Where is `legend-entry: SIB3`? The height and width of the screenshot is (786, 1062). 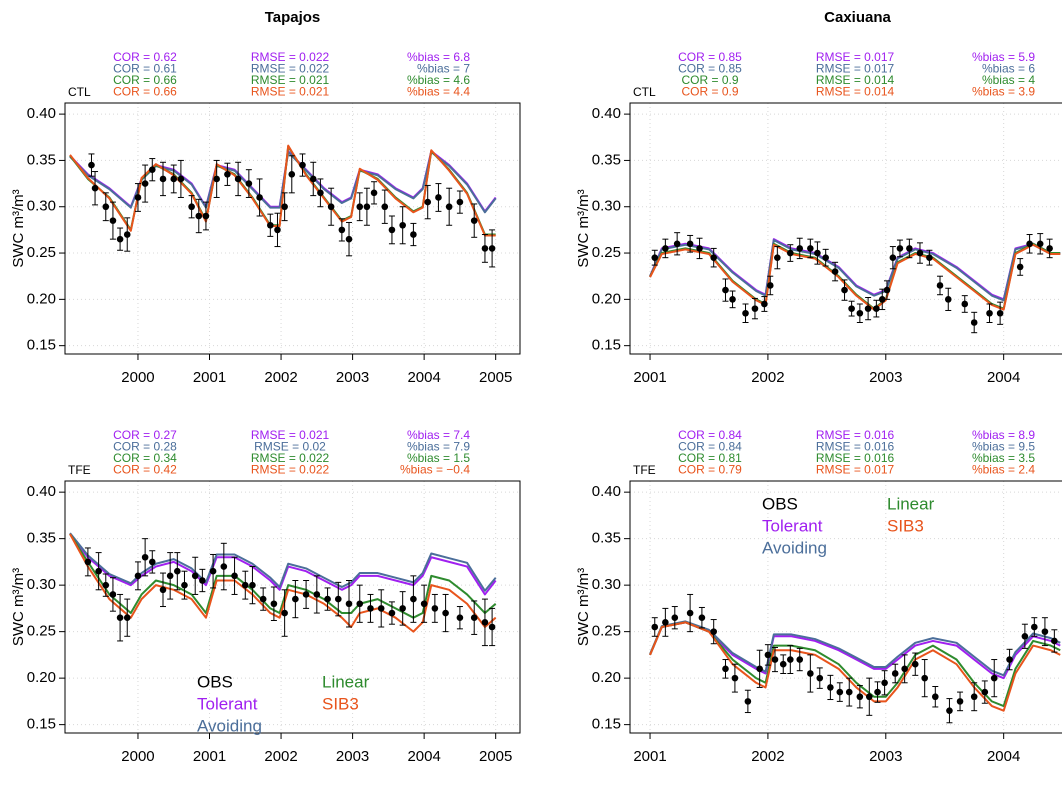 legend-entry: SIB3 is located at coordinates (340, 703).